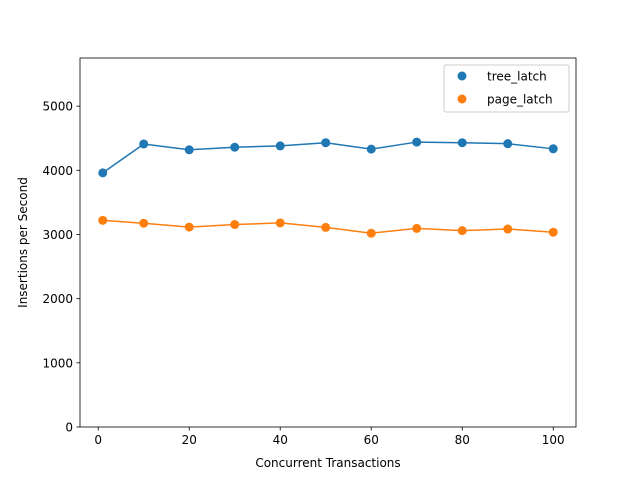 The image size is (640, 480). I want to click on x-tick-label: 40, so click(280, 440).